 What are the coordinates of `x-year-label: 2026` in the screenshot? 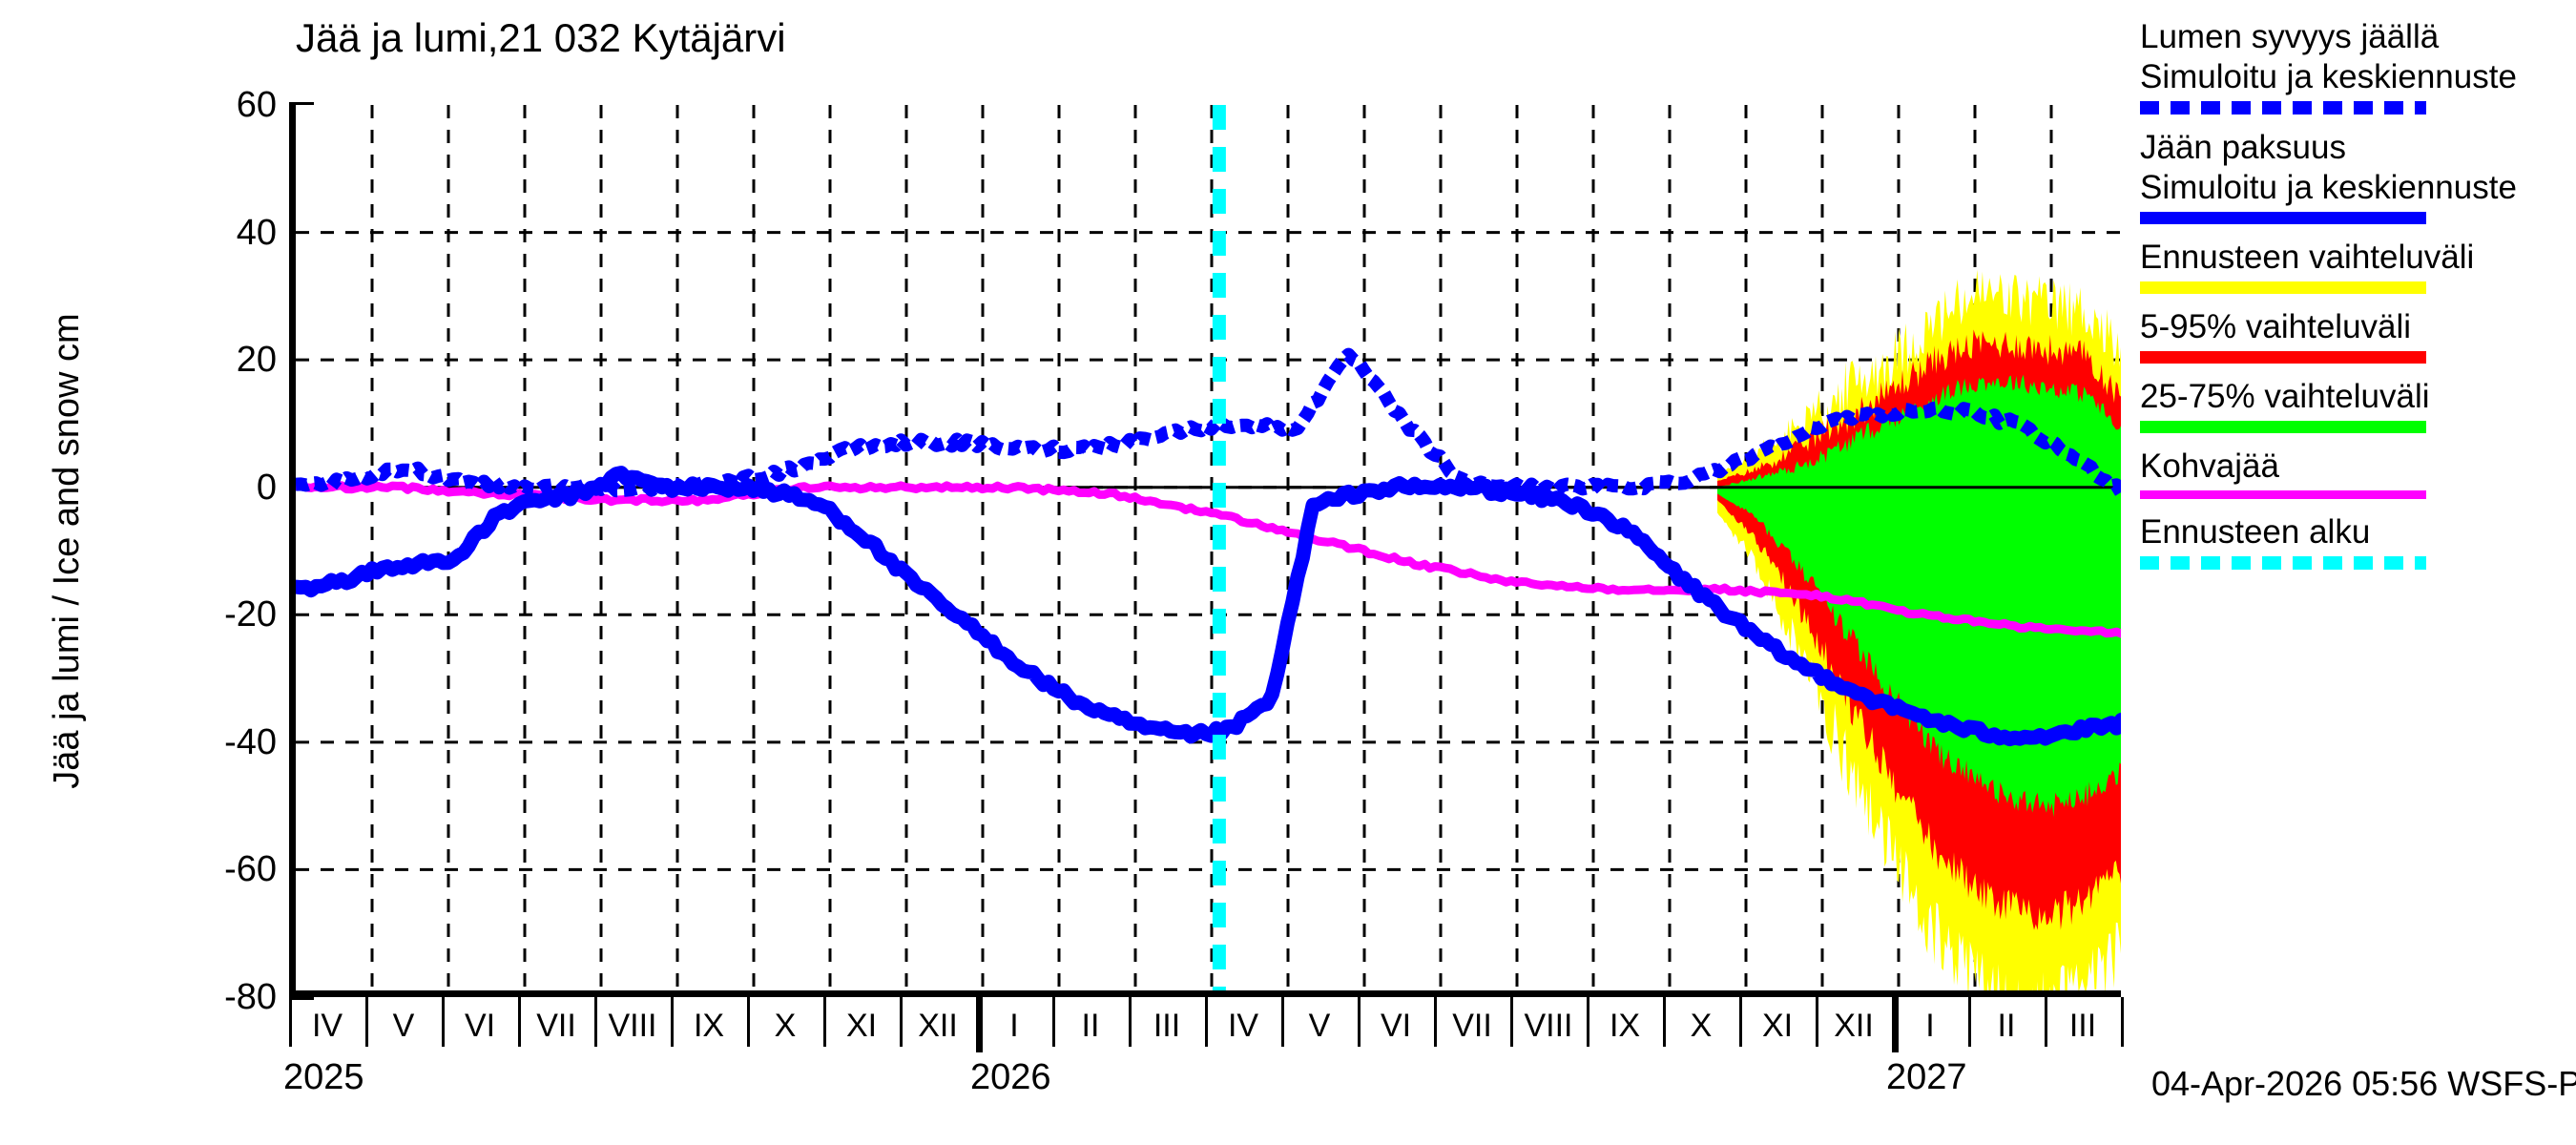 It's located at (1010, 1077).